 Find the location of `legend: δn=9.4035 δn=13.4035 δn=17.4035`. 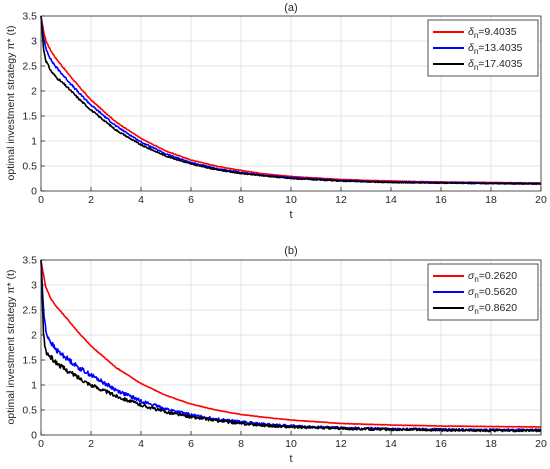

legend: δn=9.4035 δn=13.4035 δn=17.4035 is located at coordinates (483, 48).